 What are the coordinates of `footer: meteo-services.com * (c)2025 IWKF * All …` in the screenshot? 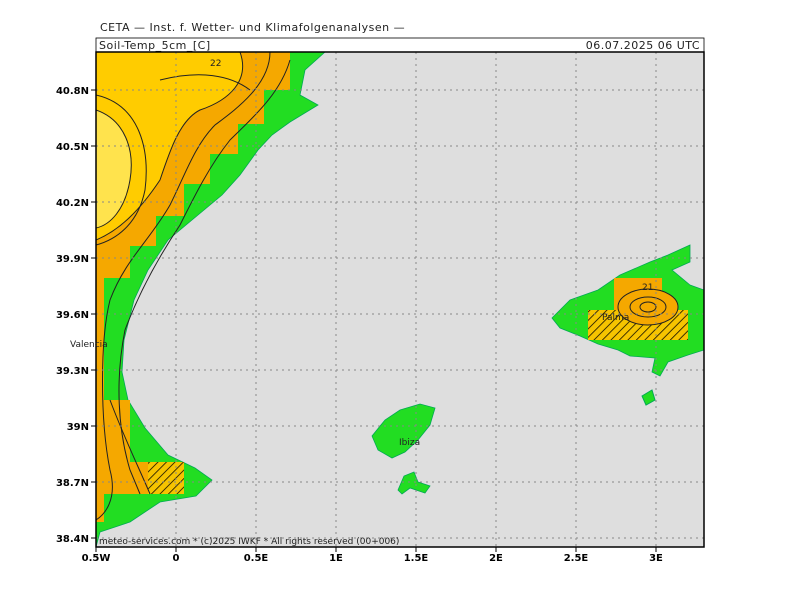 It's located at (249, 542).